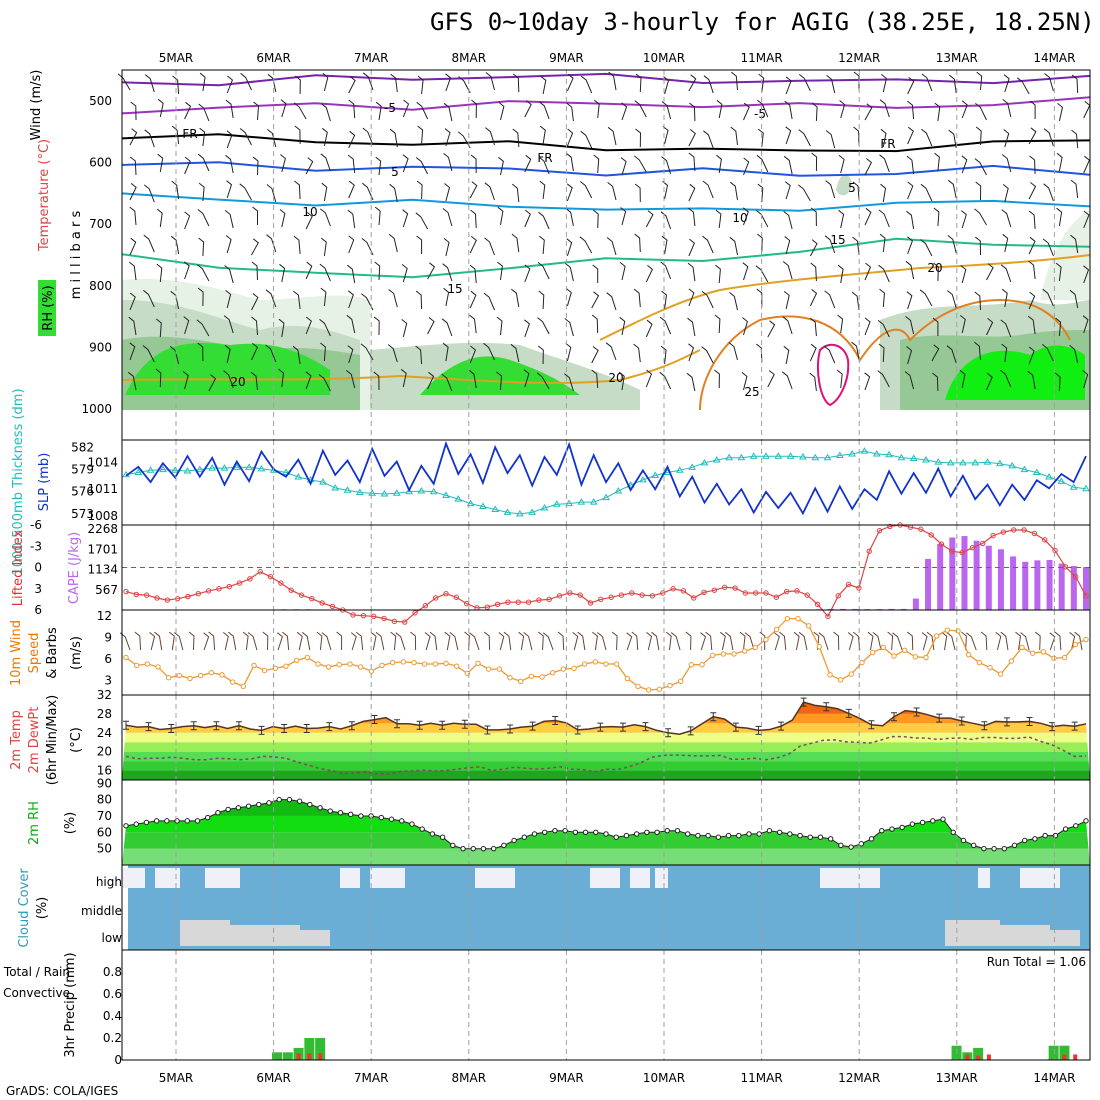 This screenshot has height=1100, width=1100. What do you see at coordinates (108, 659) in the screenshot?
I see `wind-tick-6: 6` at bounding box center [108, 659].